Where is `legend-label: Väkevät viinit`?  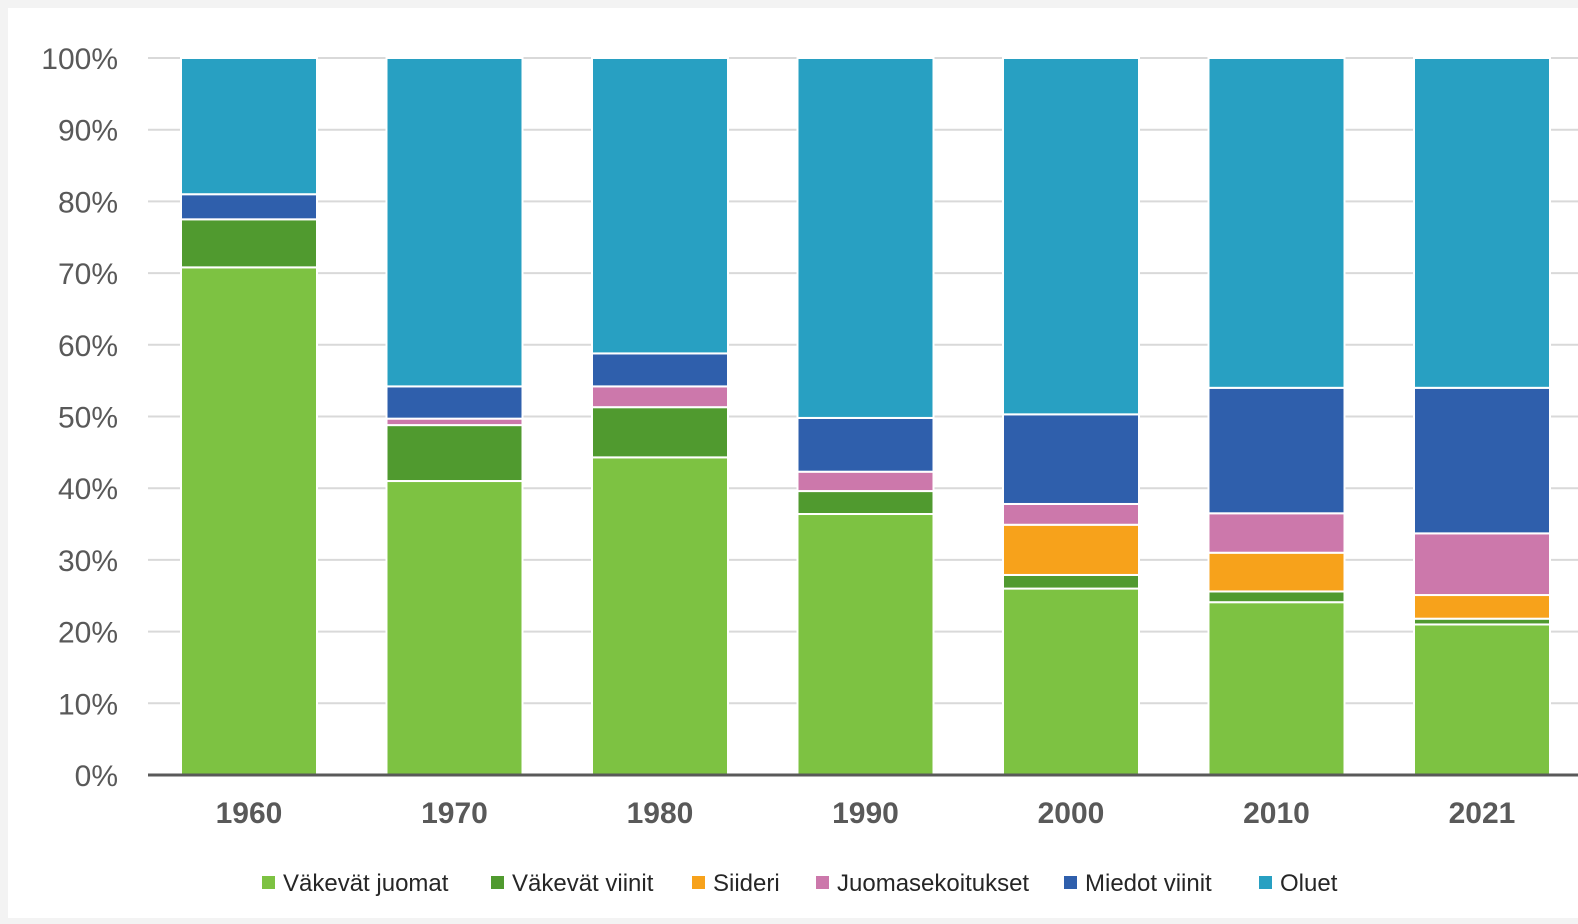 legend-label: Väkevät viinit is located at coordinates (583, 883).